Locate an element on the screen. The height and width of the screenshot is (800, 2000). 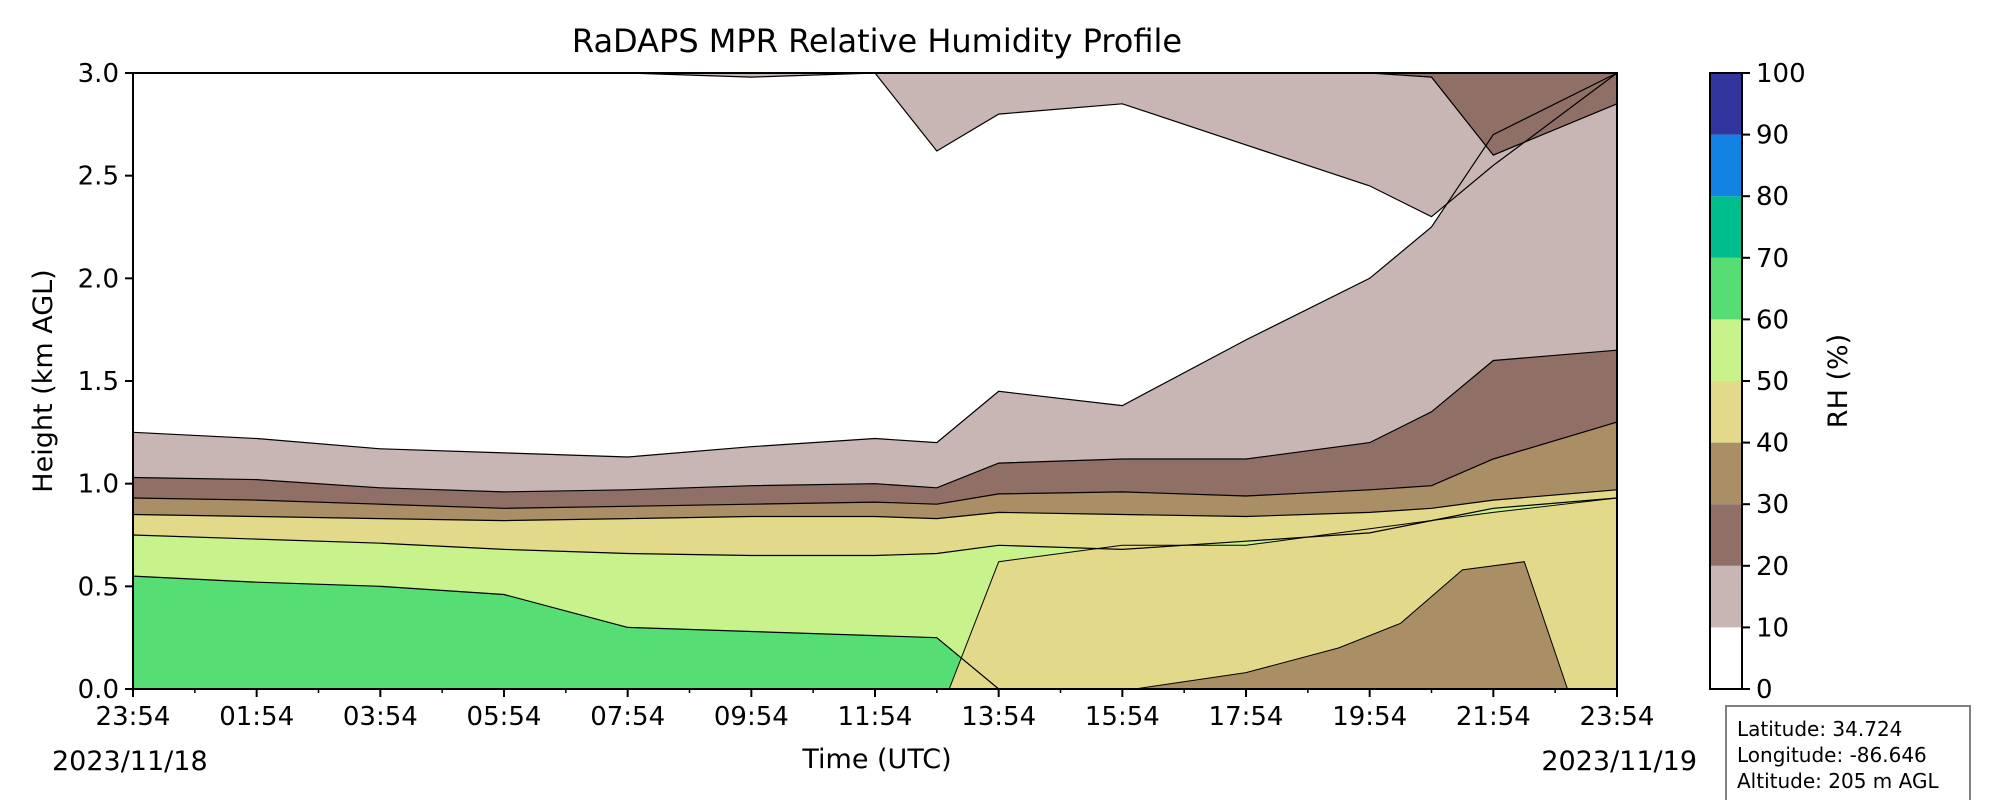
longitude-text: Longitude: -86.646 is located at coordinates (1832, 755).